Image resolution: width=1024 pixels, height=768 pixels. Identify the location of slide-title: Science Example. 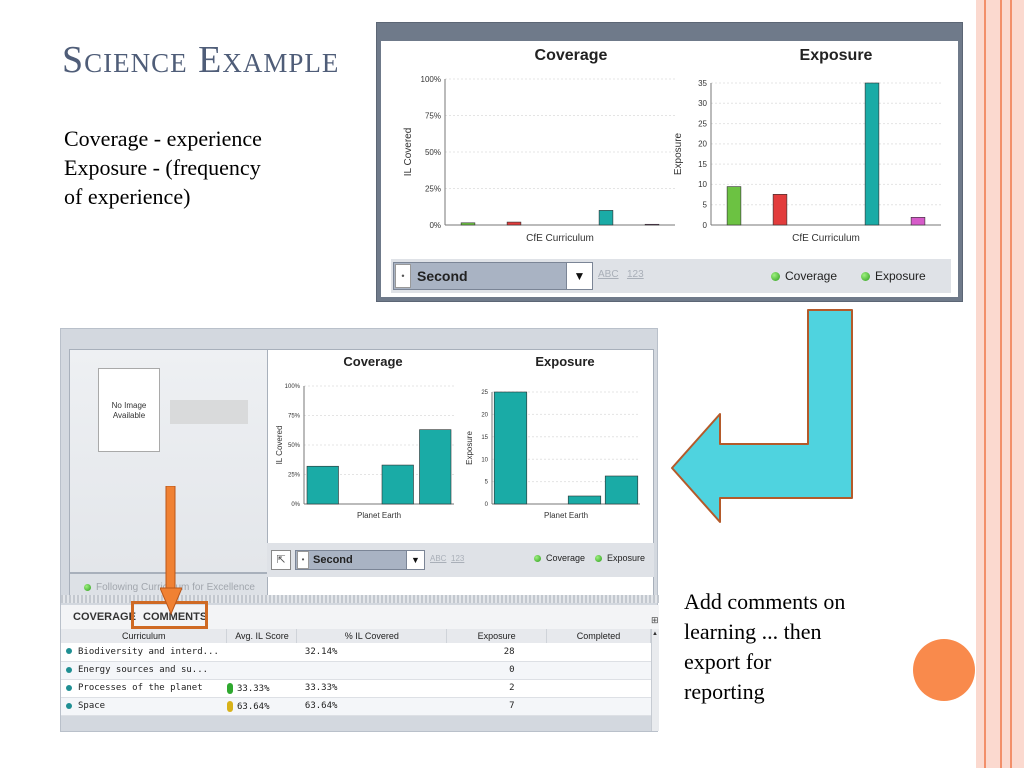
(201, 60).